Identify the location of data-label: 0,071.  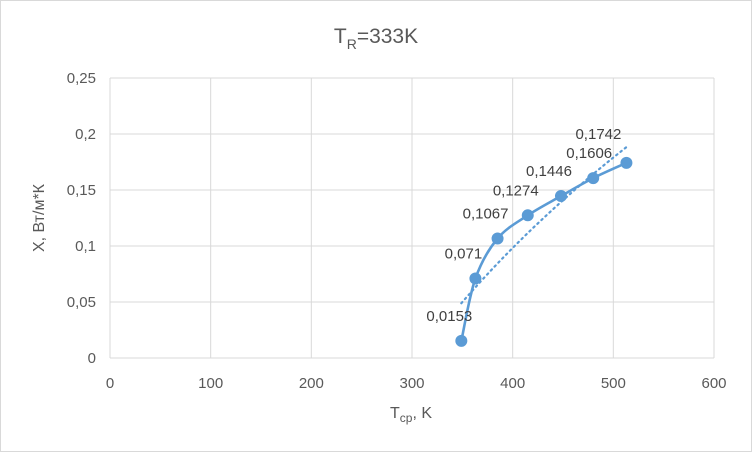
(464, 253).